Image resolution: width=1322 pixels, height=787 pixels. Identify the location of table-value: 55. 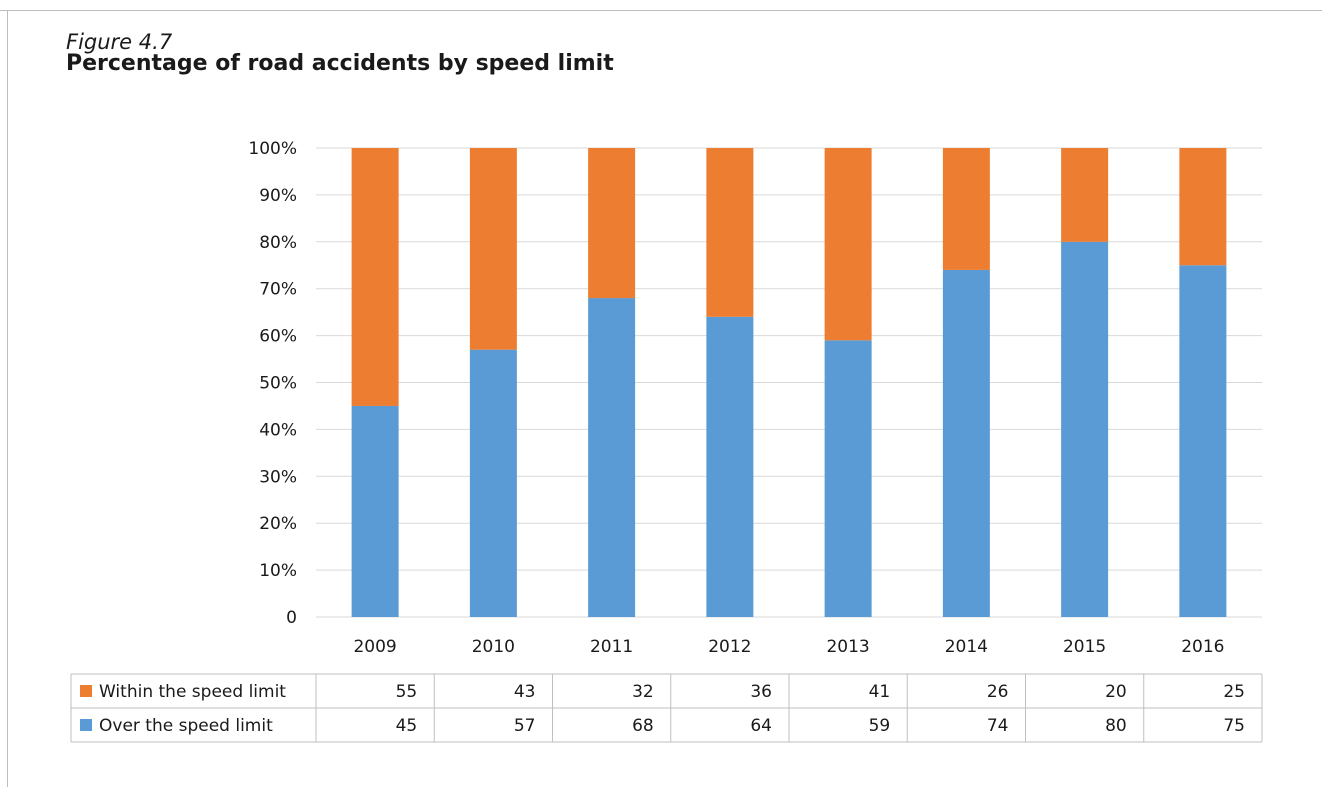
(407, 692).